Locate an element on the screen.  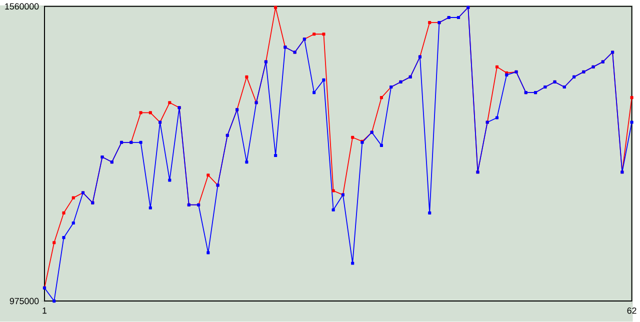
y-tick-label: 975000 is located at coordinates (24, 301).